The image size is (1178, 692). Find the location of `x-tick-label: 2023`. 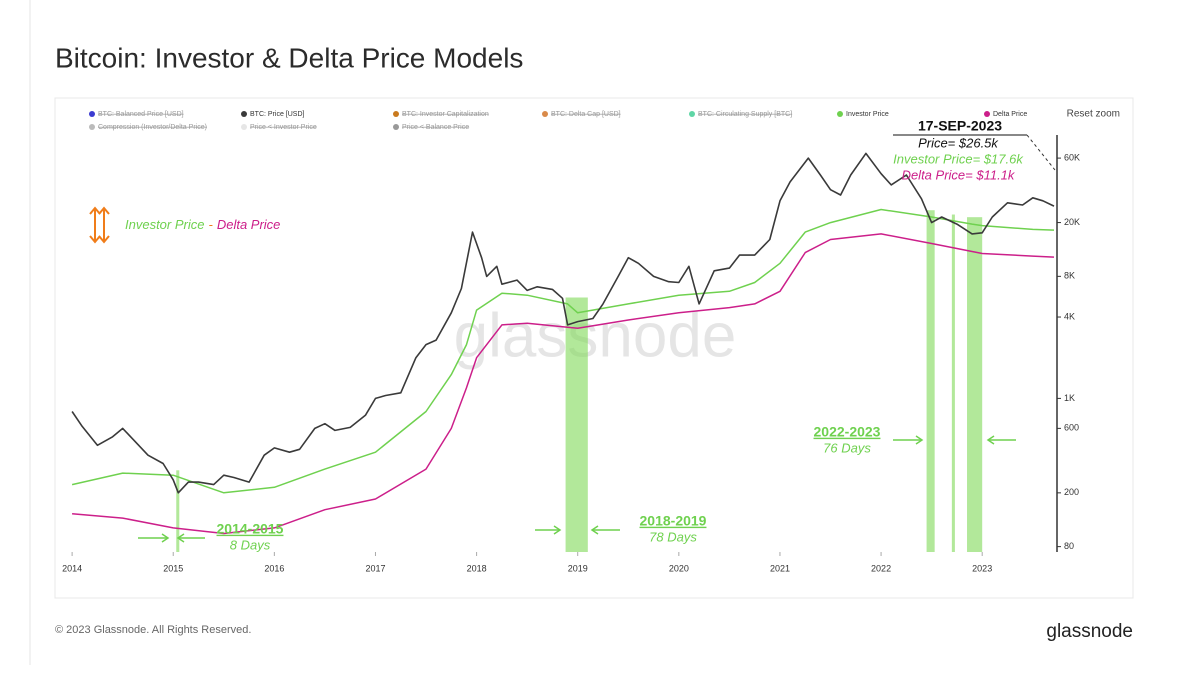

x-tick-label: 2023 is located at coordinates (982, 568).